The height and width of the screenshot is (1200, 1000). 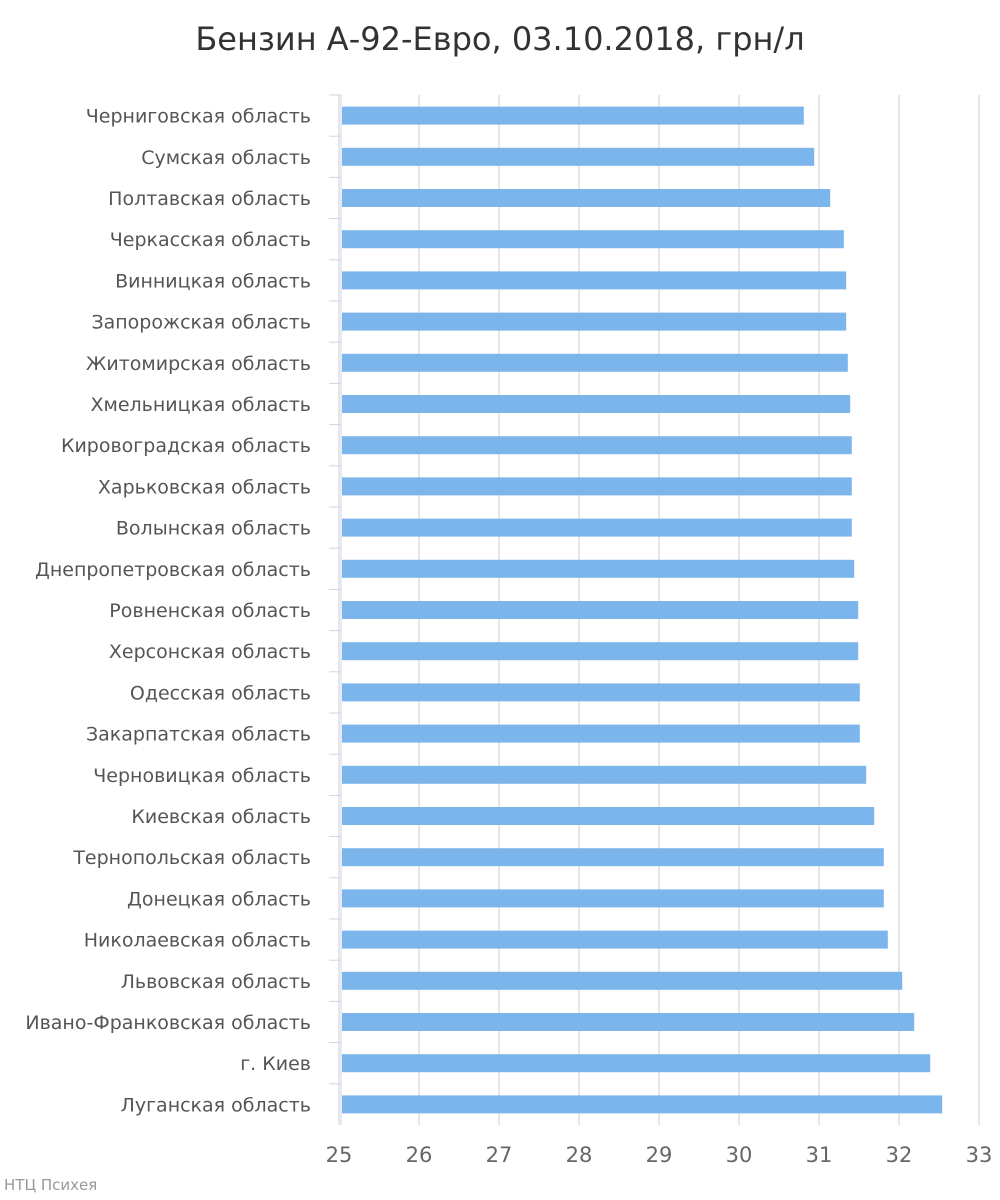 What do you see at coordinates (210, 240) in the screenshot?
I see `category-label: Черкасская область` at bounding box center [210, 240].